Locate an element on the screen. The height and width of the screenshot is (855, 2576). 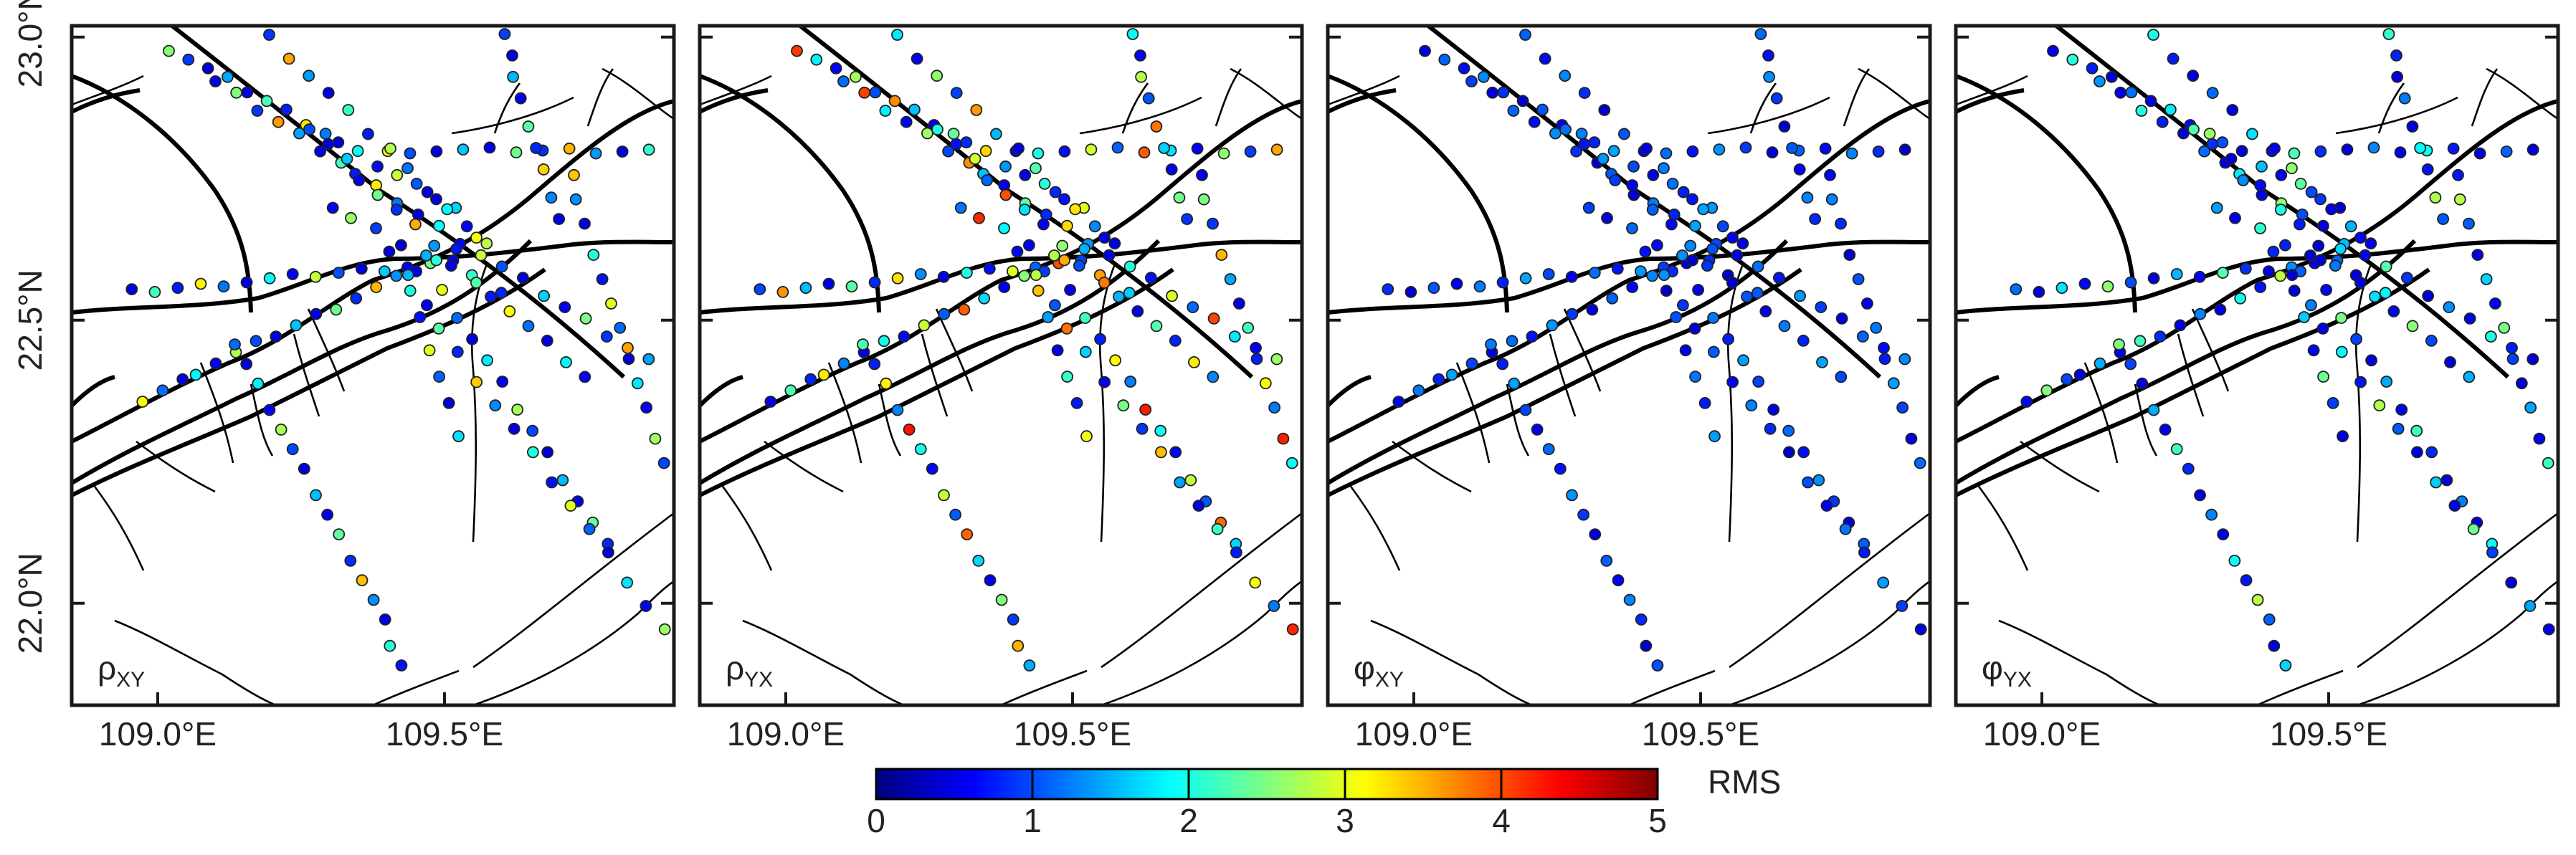
panel-label: φXY is located at coordinates (1379, 670).